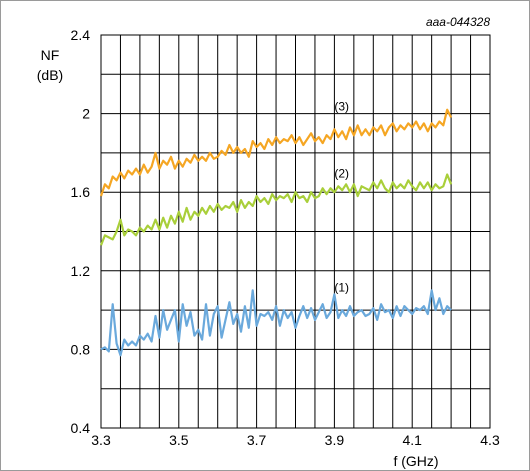 The image size is (530, 471). Describe the element at coordinates (490, 440) in the screenshot. I see `x-tick-label: 4.3` at that location.